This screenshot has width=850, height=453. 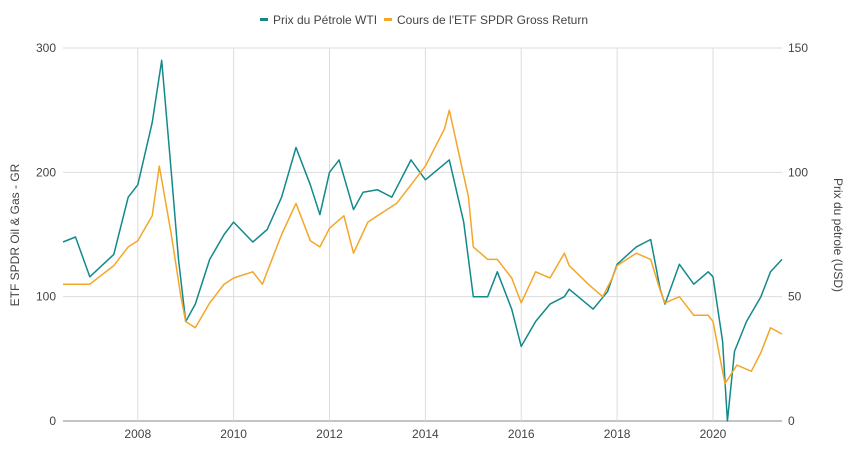 What do you see at coordinates (492, 20) in the screenshot?
I see `legend-label-etf: Cours de l'ETF SPDR Gross Return` at bounding box center [492, 20].